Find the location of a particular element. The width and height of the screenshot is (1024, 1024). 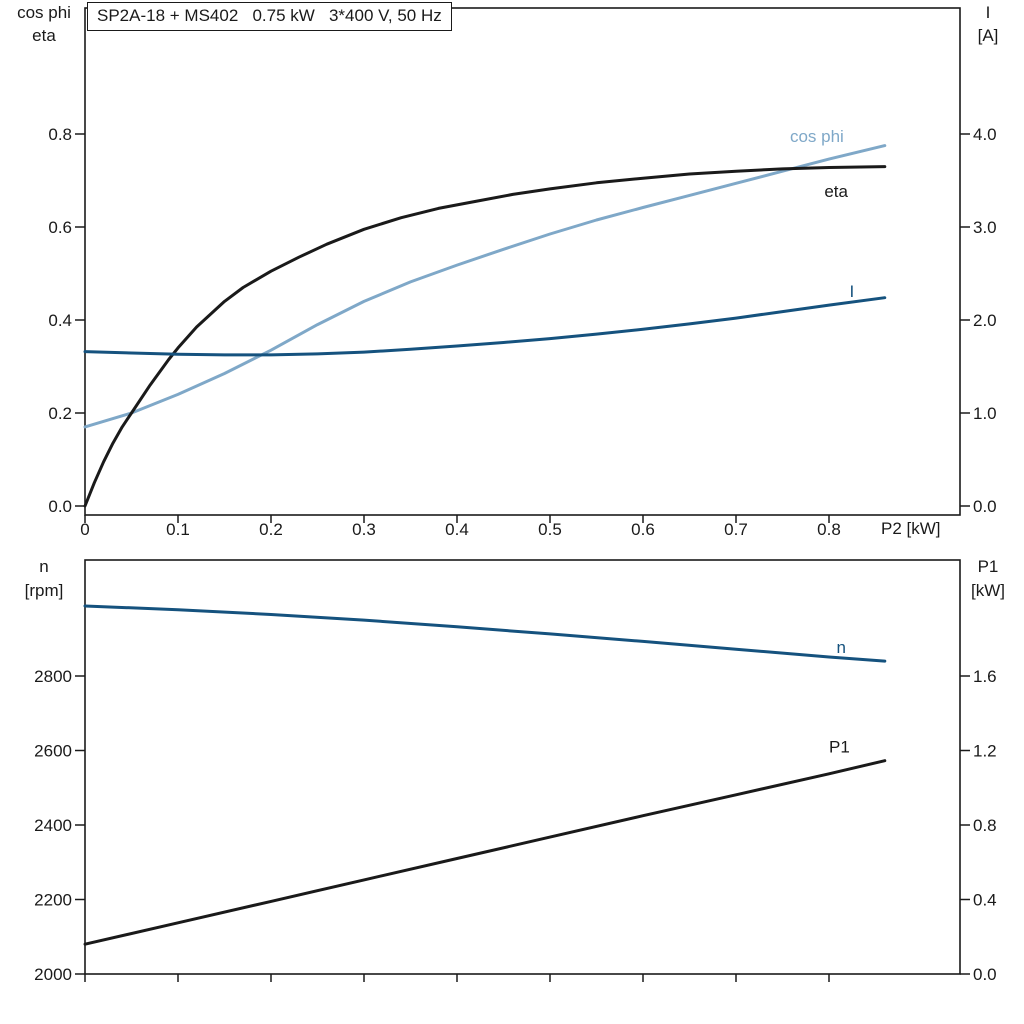

svg-text: P1 is located at coordinates (839, 746).